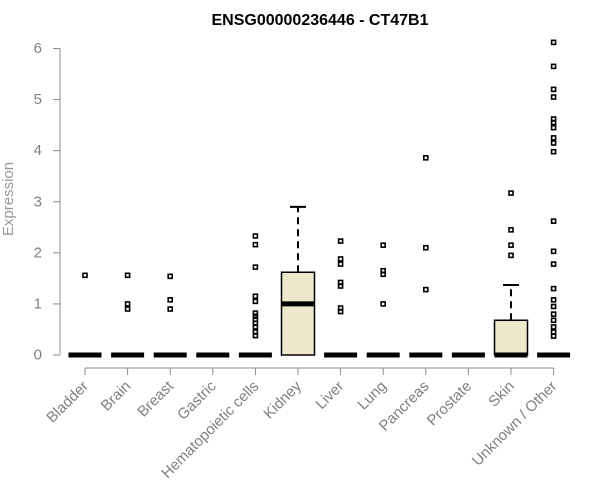  Describe the element at coordinates (38, 99) in the screenshot. I see `y-tick-label: 5` at that location.